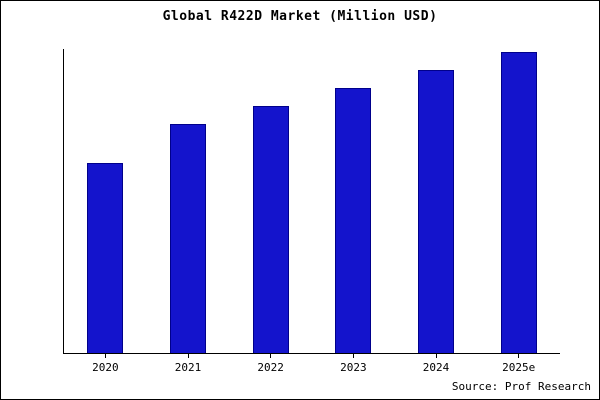 The image size is (600, 400). What do you see at coordinates (519, 367) in the screenshot?
I see `x-tick-label-2025e: 2025e` at bounding box center [519, 367].